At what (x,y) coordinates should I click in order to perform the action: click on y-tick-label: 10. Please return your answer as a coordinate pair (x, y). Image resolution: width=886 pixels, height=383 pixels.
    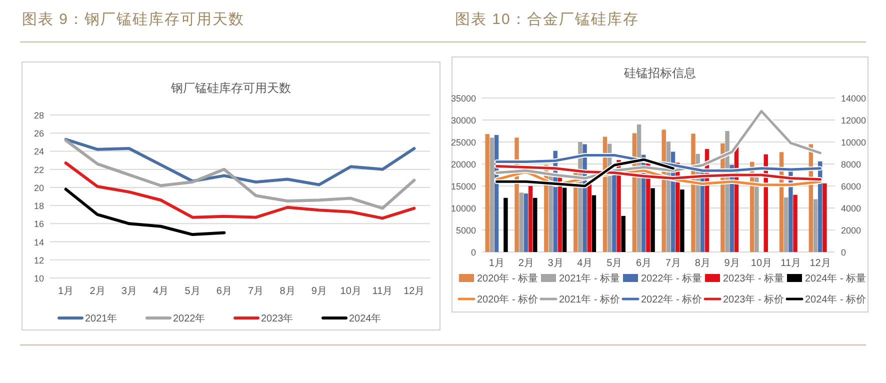
    Looking at the image, I should click on (39, 279).